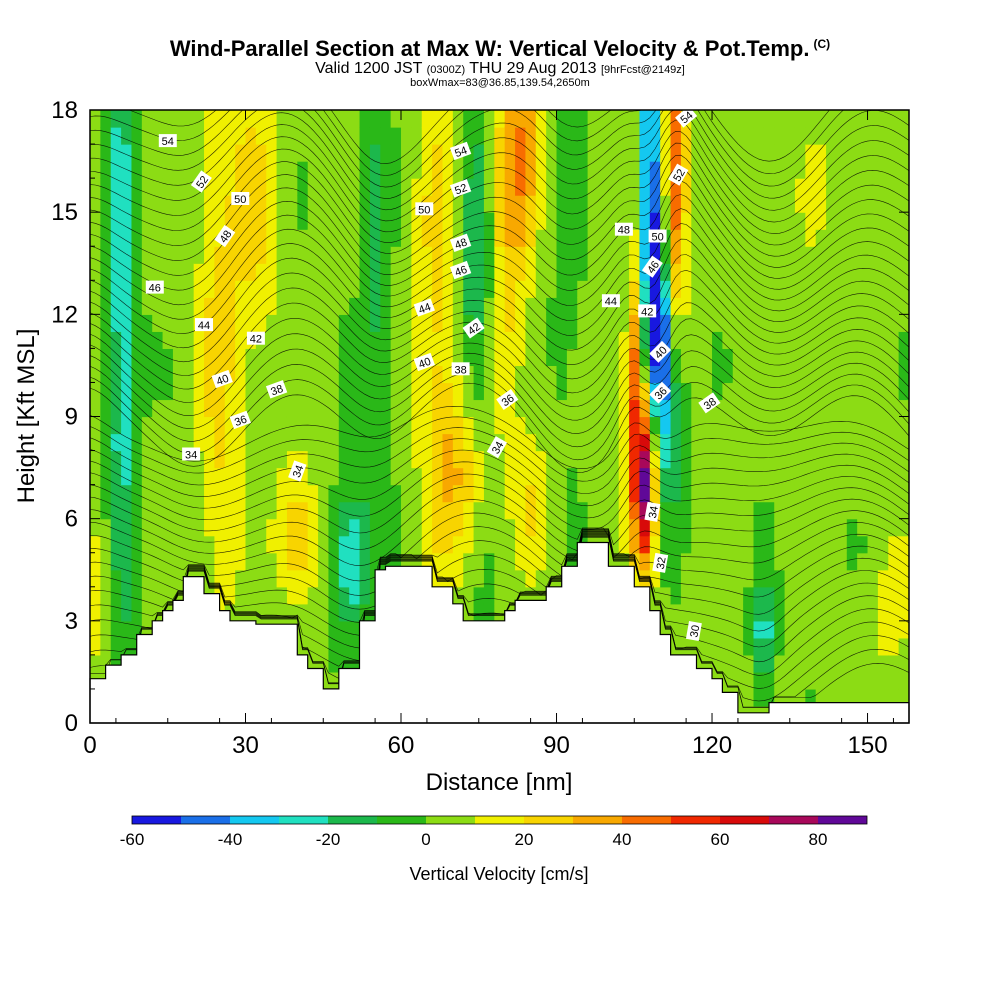 The image size is (1000, 1000). What do you see at coordinates (610, 301) in the screenshot?
I see `contour-label-box` at bounding box center [610, 301].